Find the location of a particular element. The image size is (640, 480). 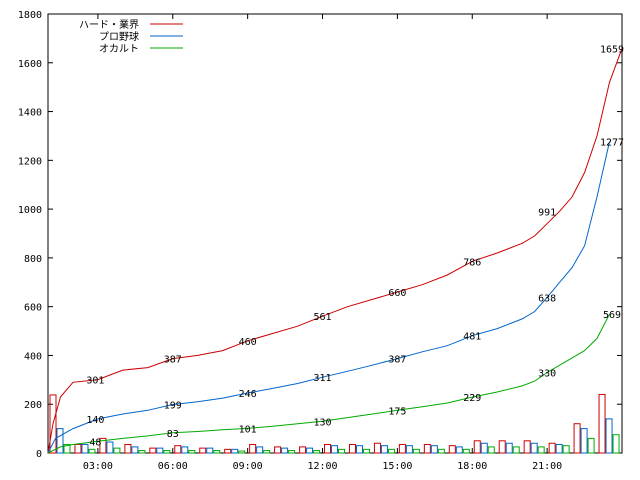

y-tick-label: 1000 is located at coordinates (30, 210).